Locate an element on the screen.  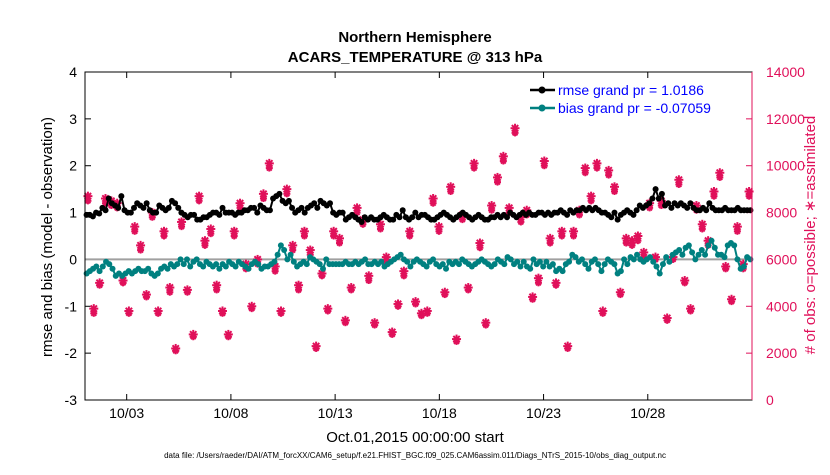
left-tick-label: 1 is located at coordinates (73, 213).